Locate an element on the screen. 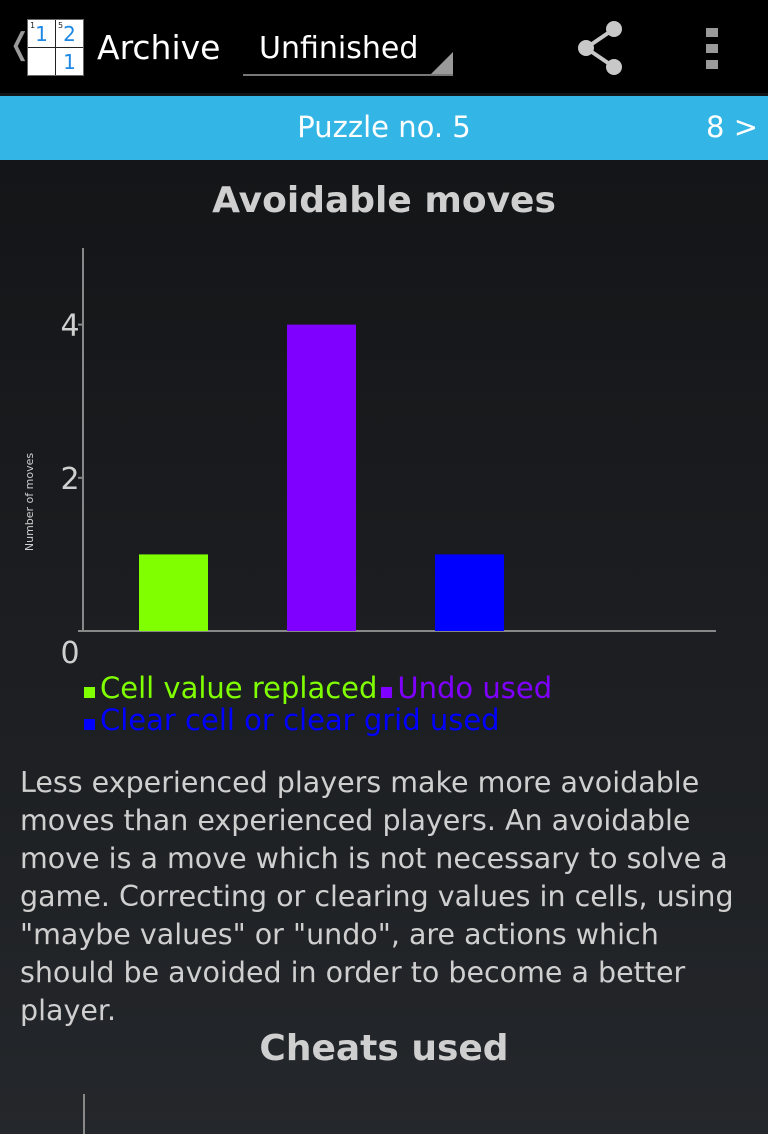 The height and width of the screenshot is (1134, 768). legend-label: Cell value replaced is located at coordinates (239, 688).